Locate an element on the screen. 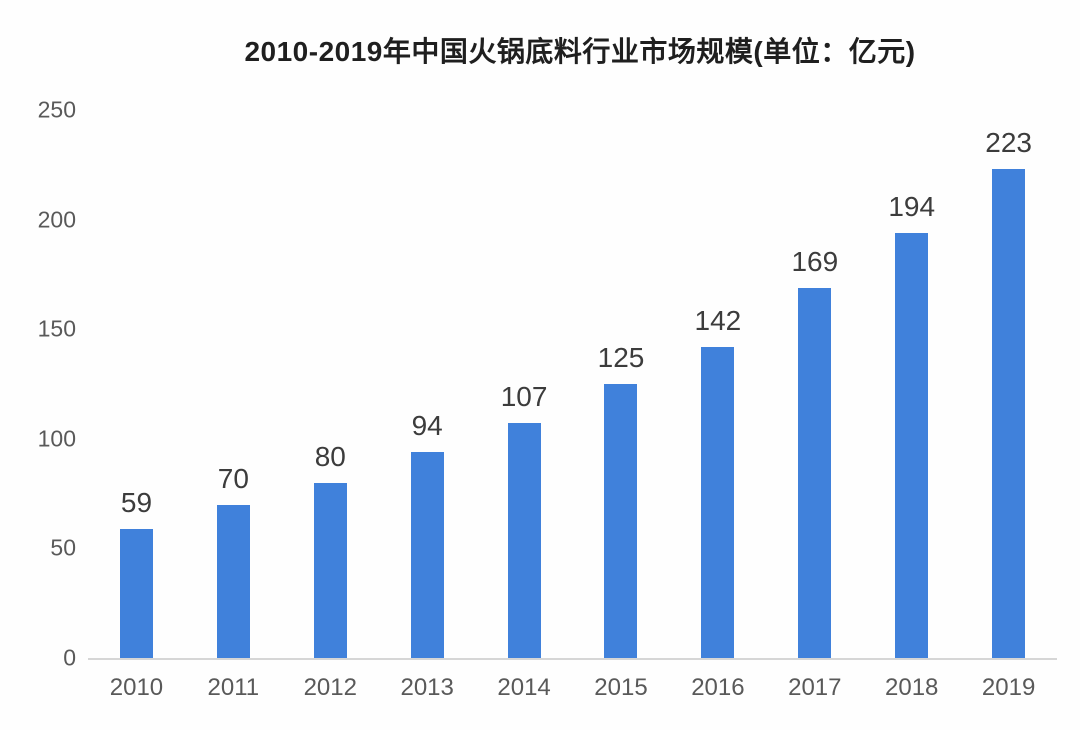 The image size is (1080, 730). bar-slot: 59 is located at coordinates (136, 384).